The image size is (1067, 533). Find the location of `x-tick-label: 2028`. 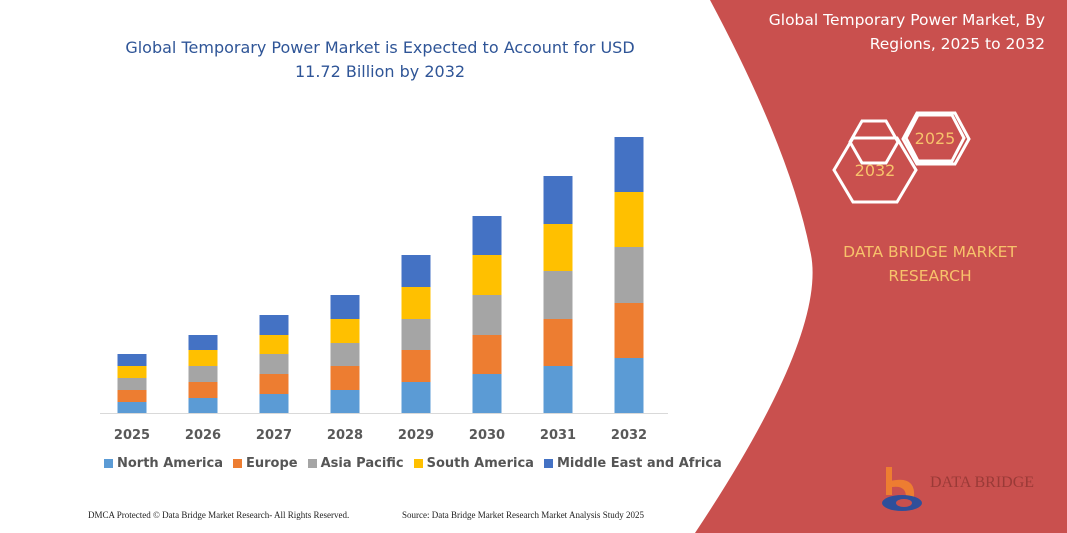

x-tick-label: 2028 is located at coordinates (345, 435).